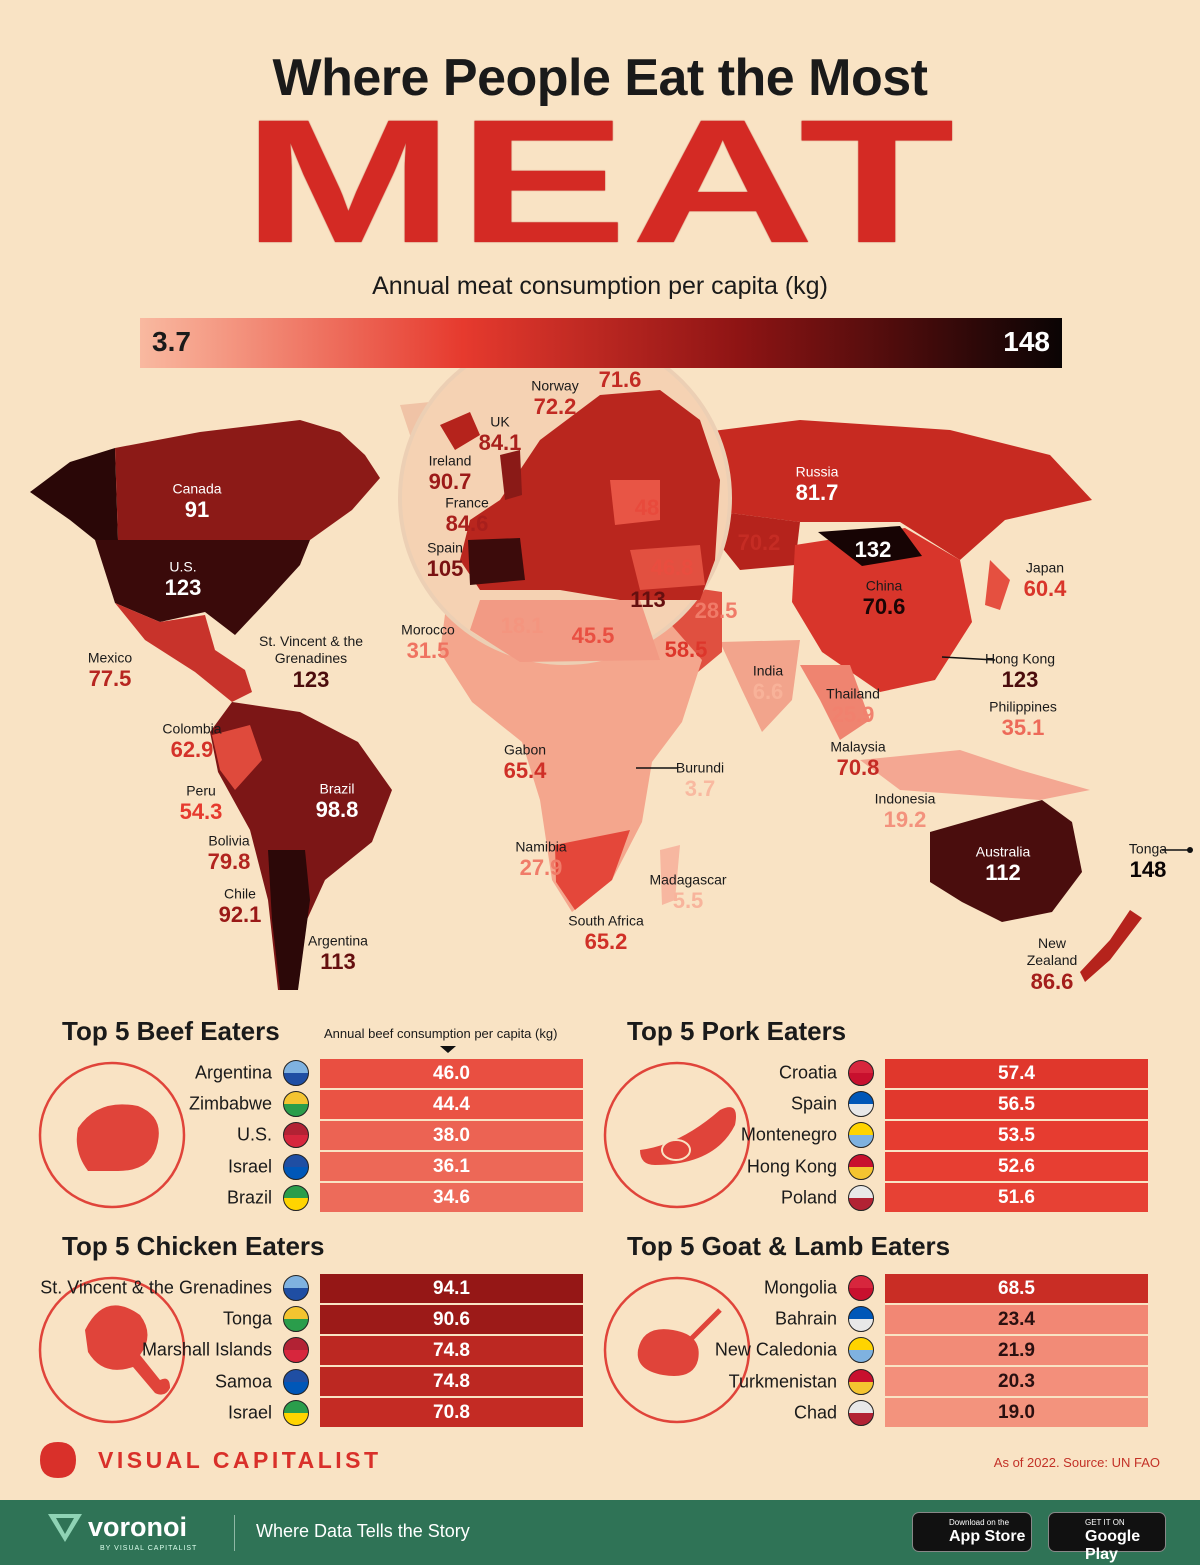  What do you see at coordinates (700, 788) in the screenshot?
I see `map-label-value: 3.7` at bounding box center [700, 788].